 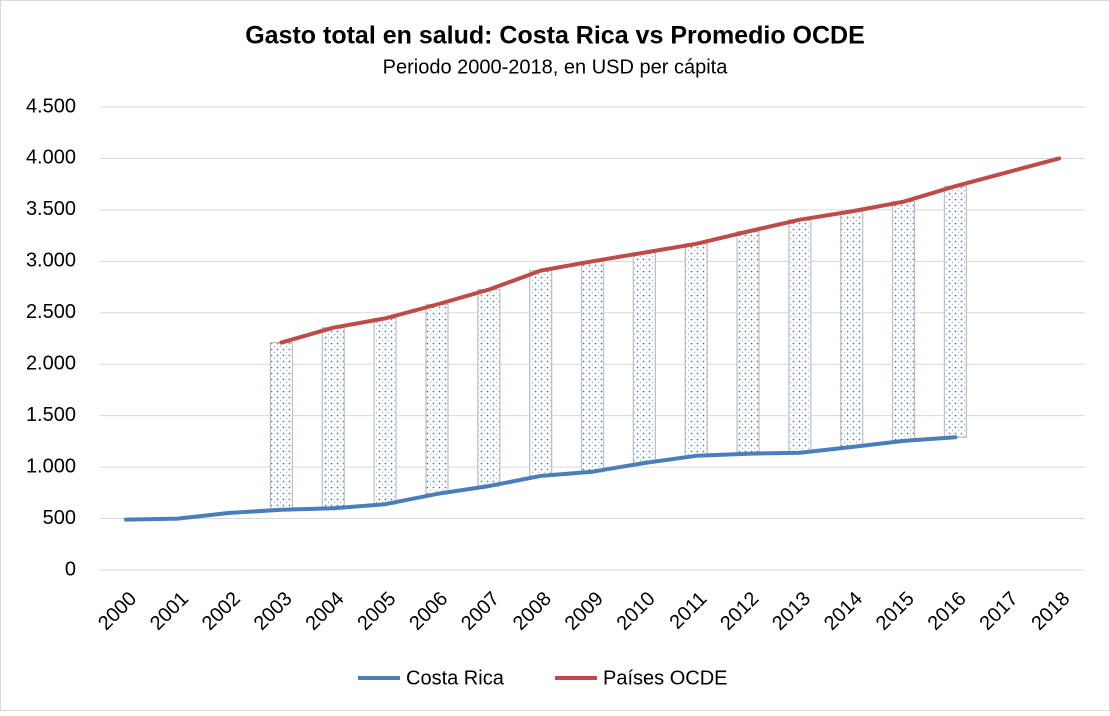 I want to click on y-tick-label: 0, so click(x=70, y=569).